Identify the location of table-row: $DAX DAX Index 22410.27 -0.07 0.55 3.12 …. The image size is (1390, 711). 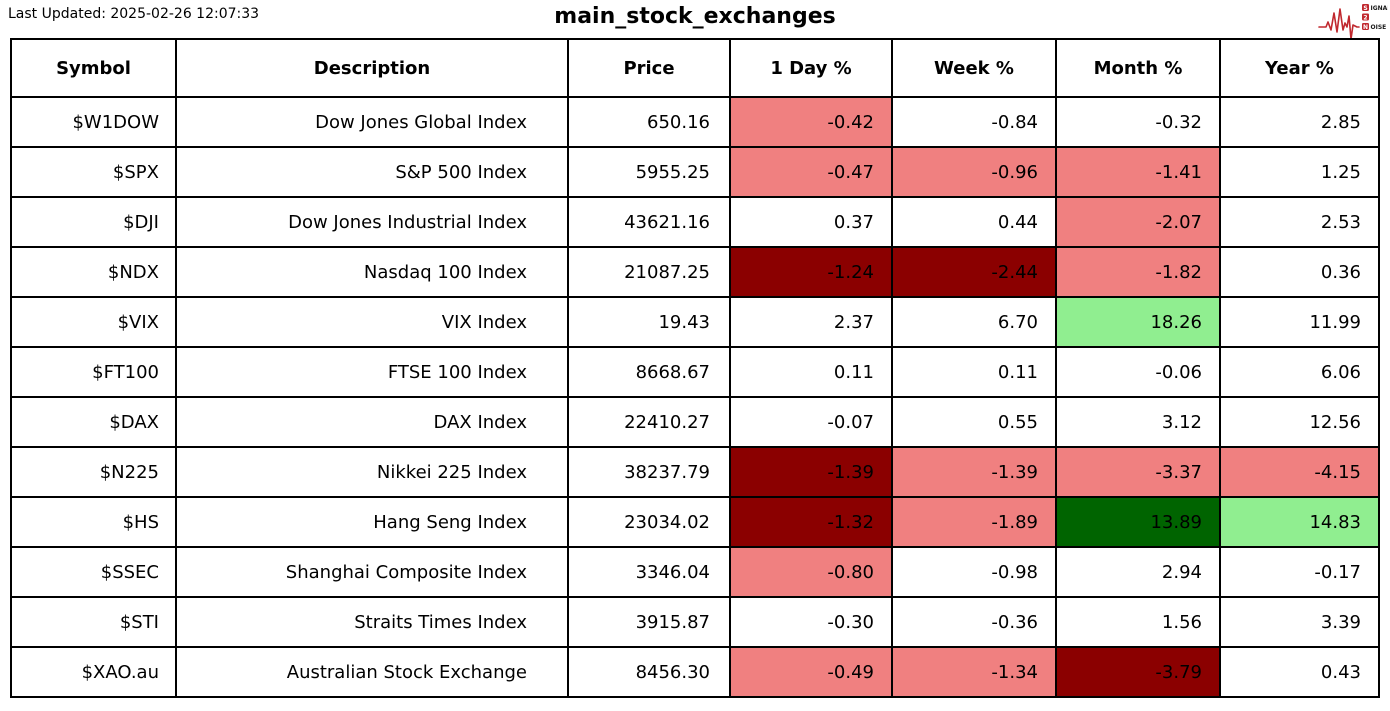
(695, 422).